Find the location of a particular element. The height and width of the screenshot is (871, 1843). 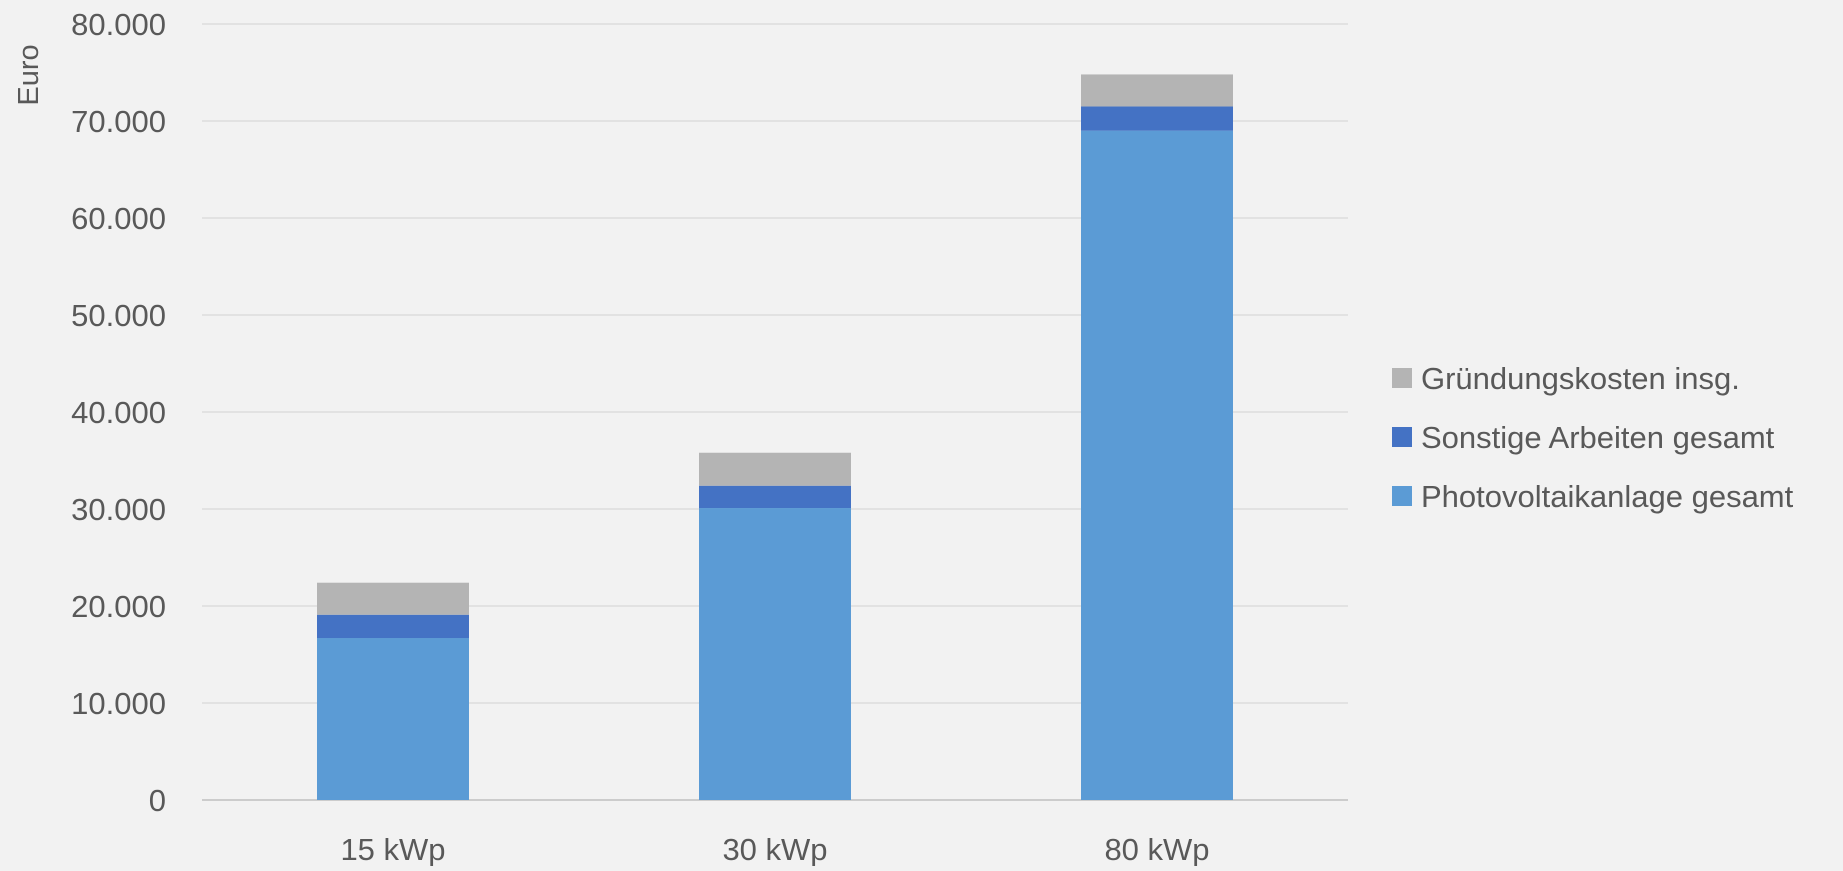

y-tick-label: 40.000 is located at coordinates (118, 412).